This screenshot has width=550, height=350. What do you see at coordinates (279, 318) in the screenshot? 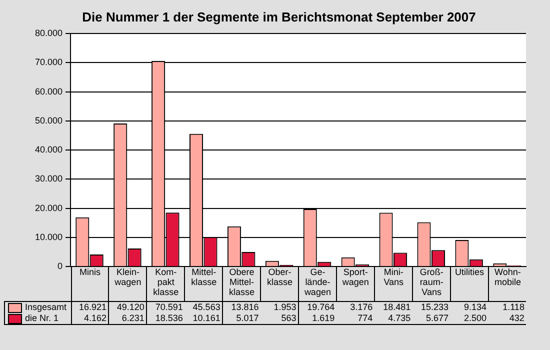
I see `data-label: 563` at bounding box center [279, 318].